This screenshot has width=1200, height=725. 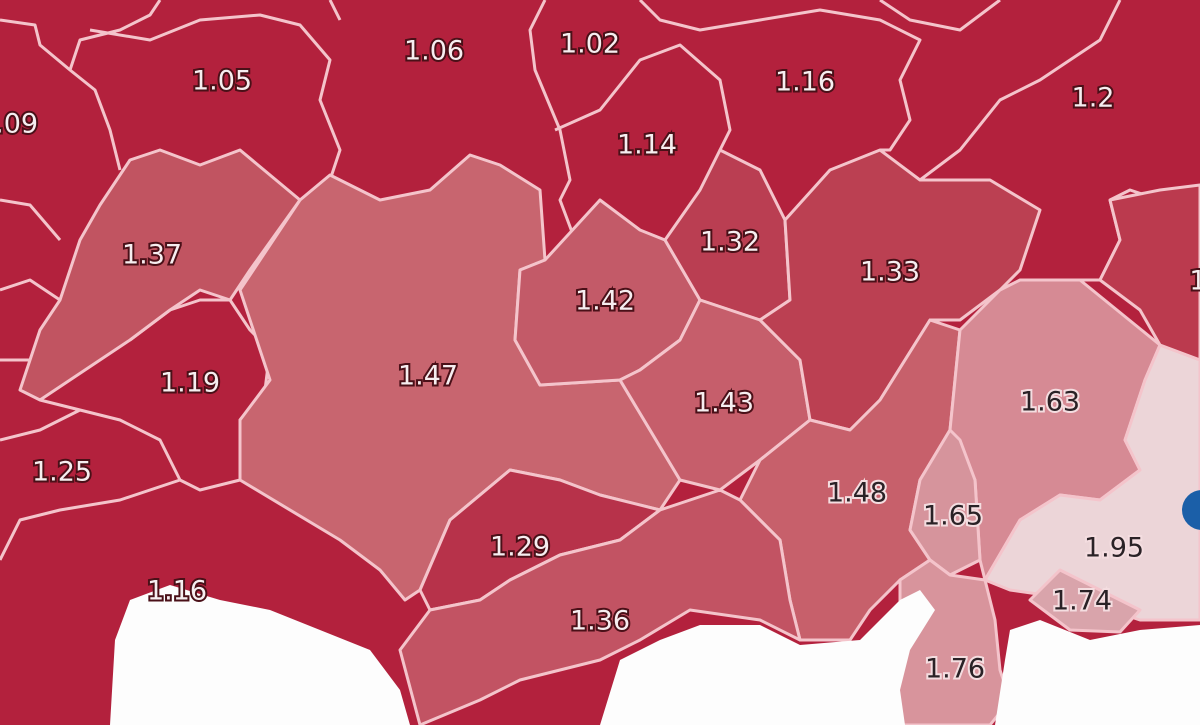 I want to click on label-1-19: 1.19, so click(x=190, y=383).